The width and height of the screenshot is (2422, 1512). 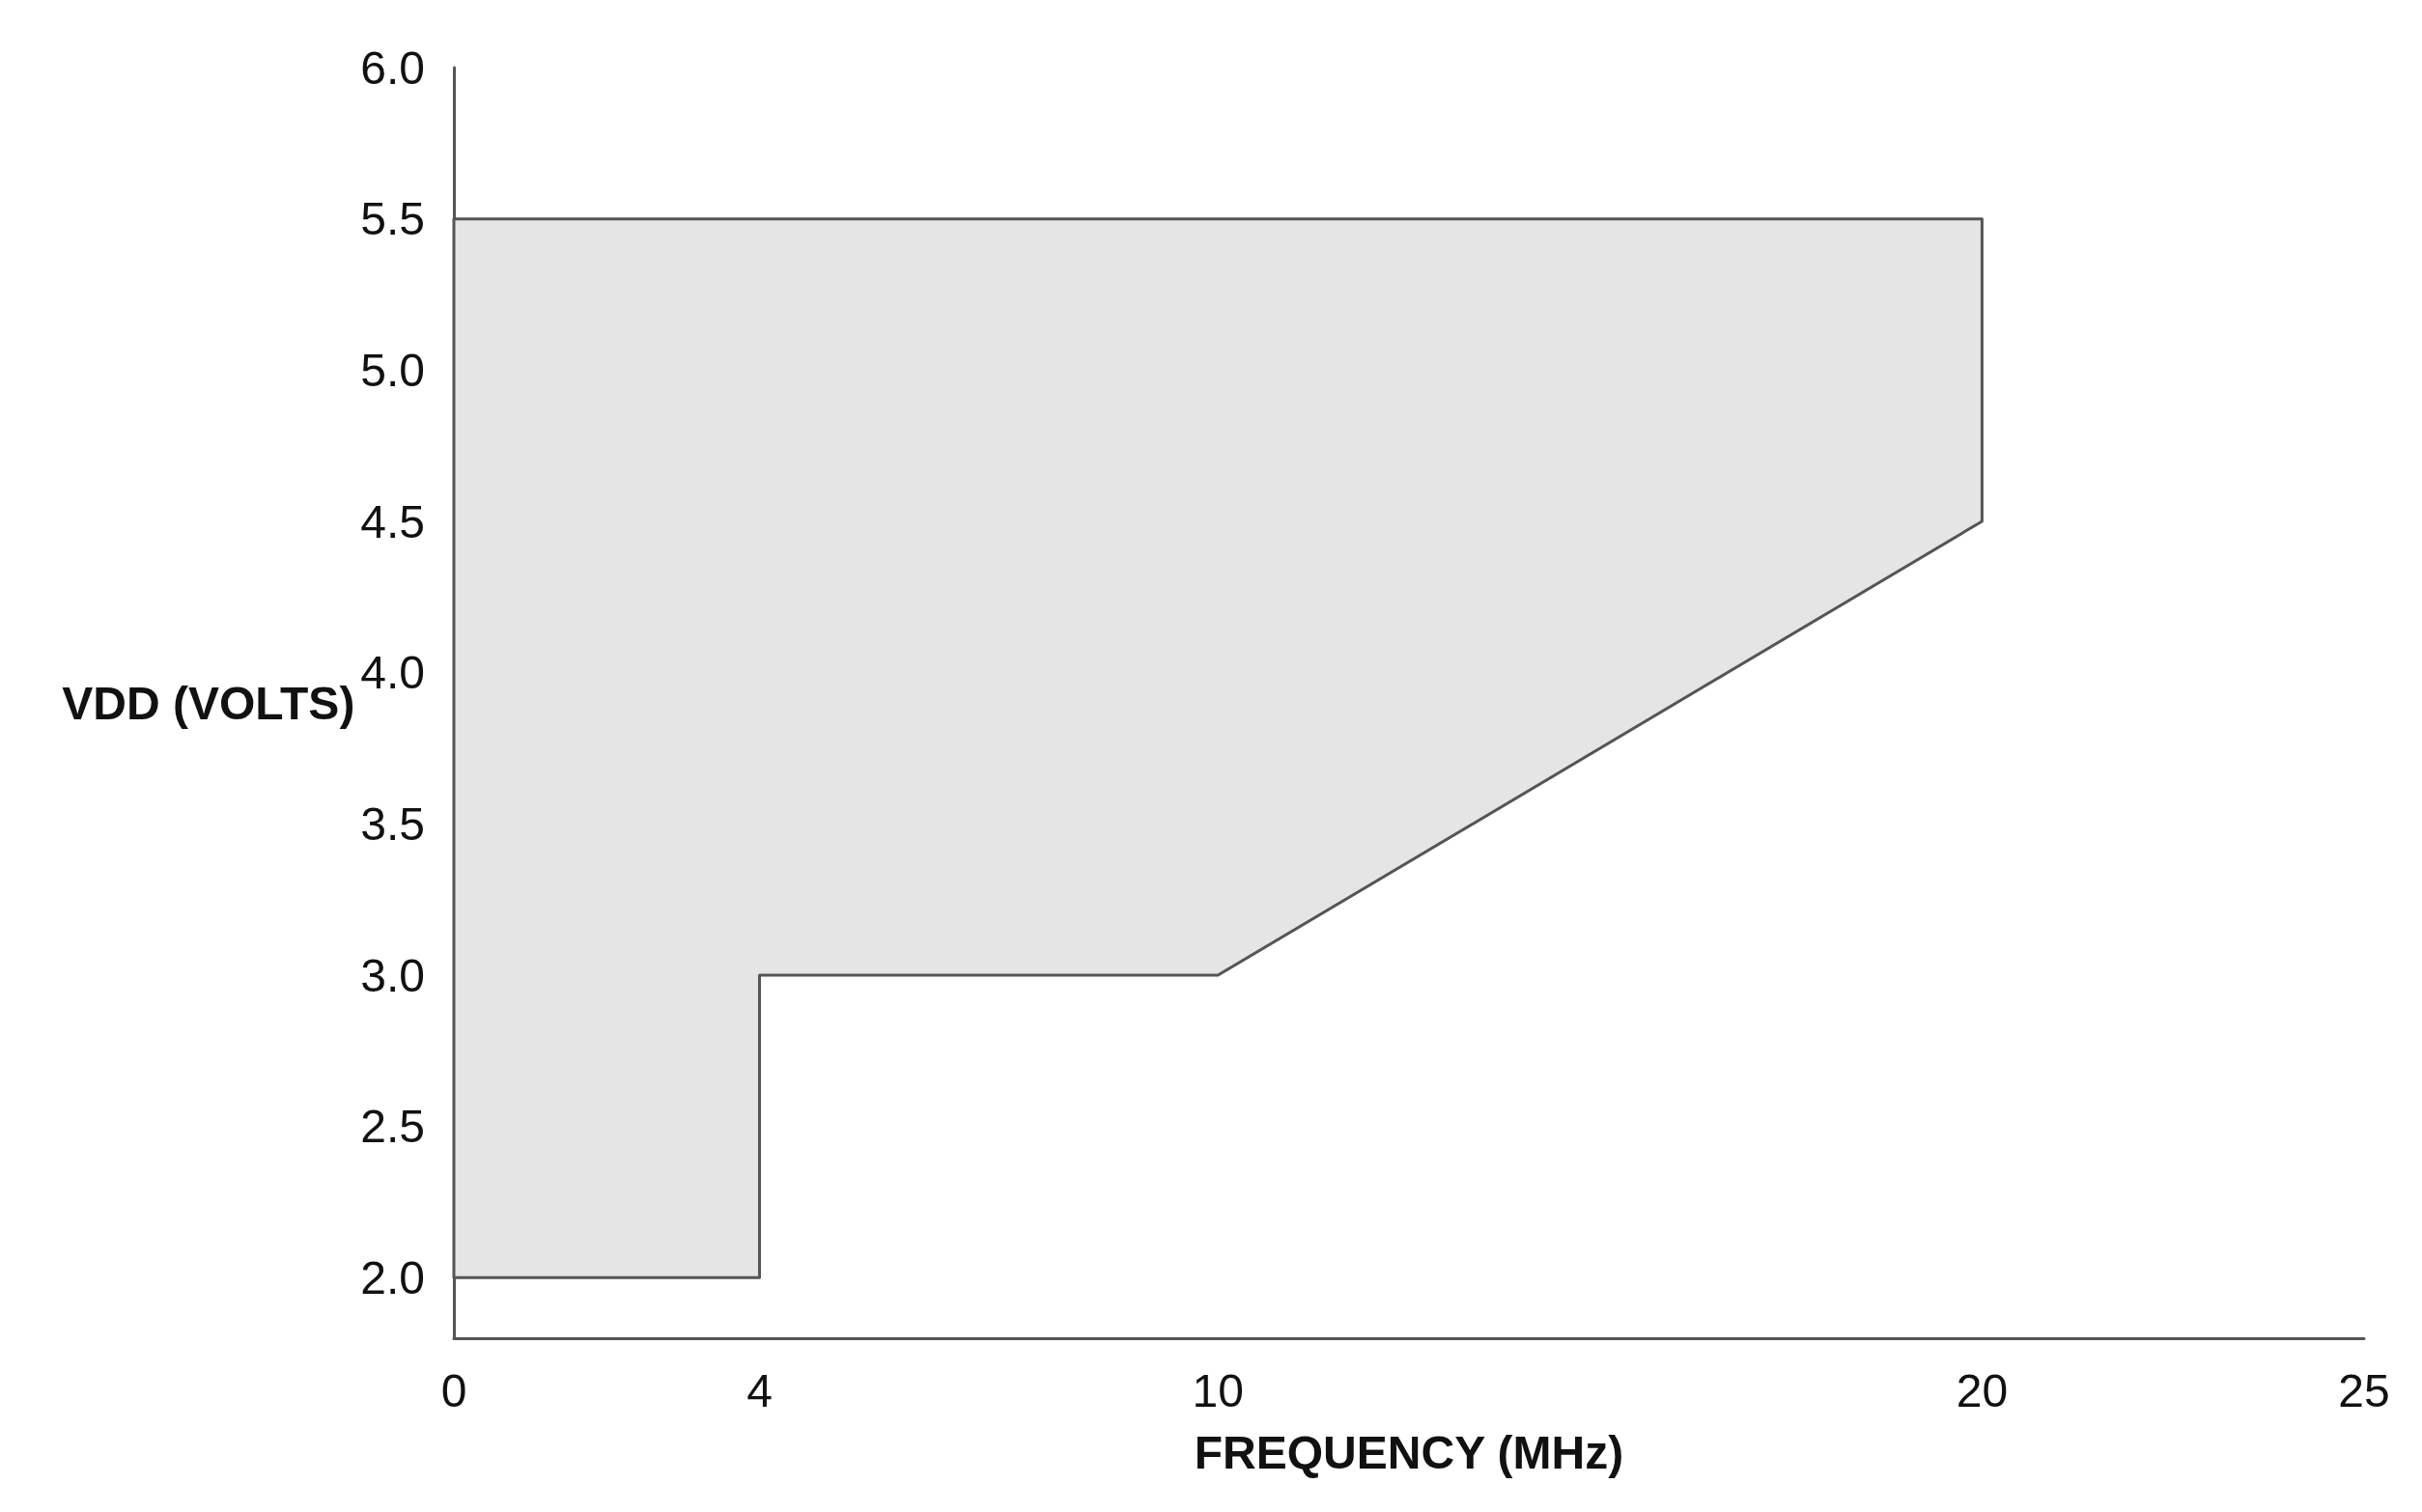 What do you see at coordinates (393, 1127) in the screenshot?
I see `y-tick-label: 2.5` at bounding box center [393, 1127].